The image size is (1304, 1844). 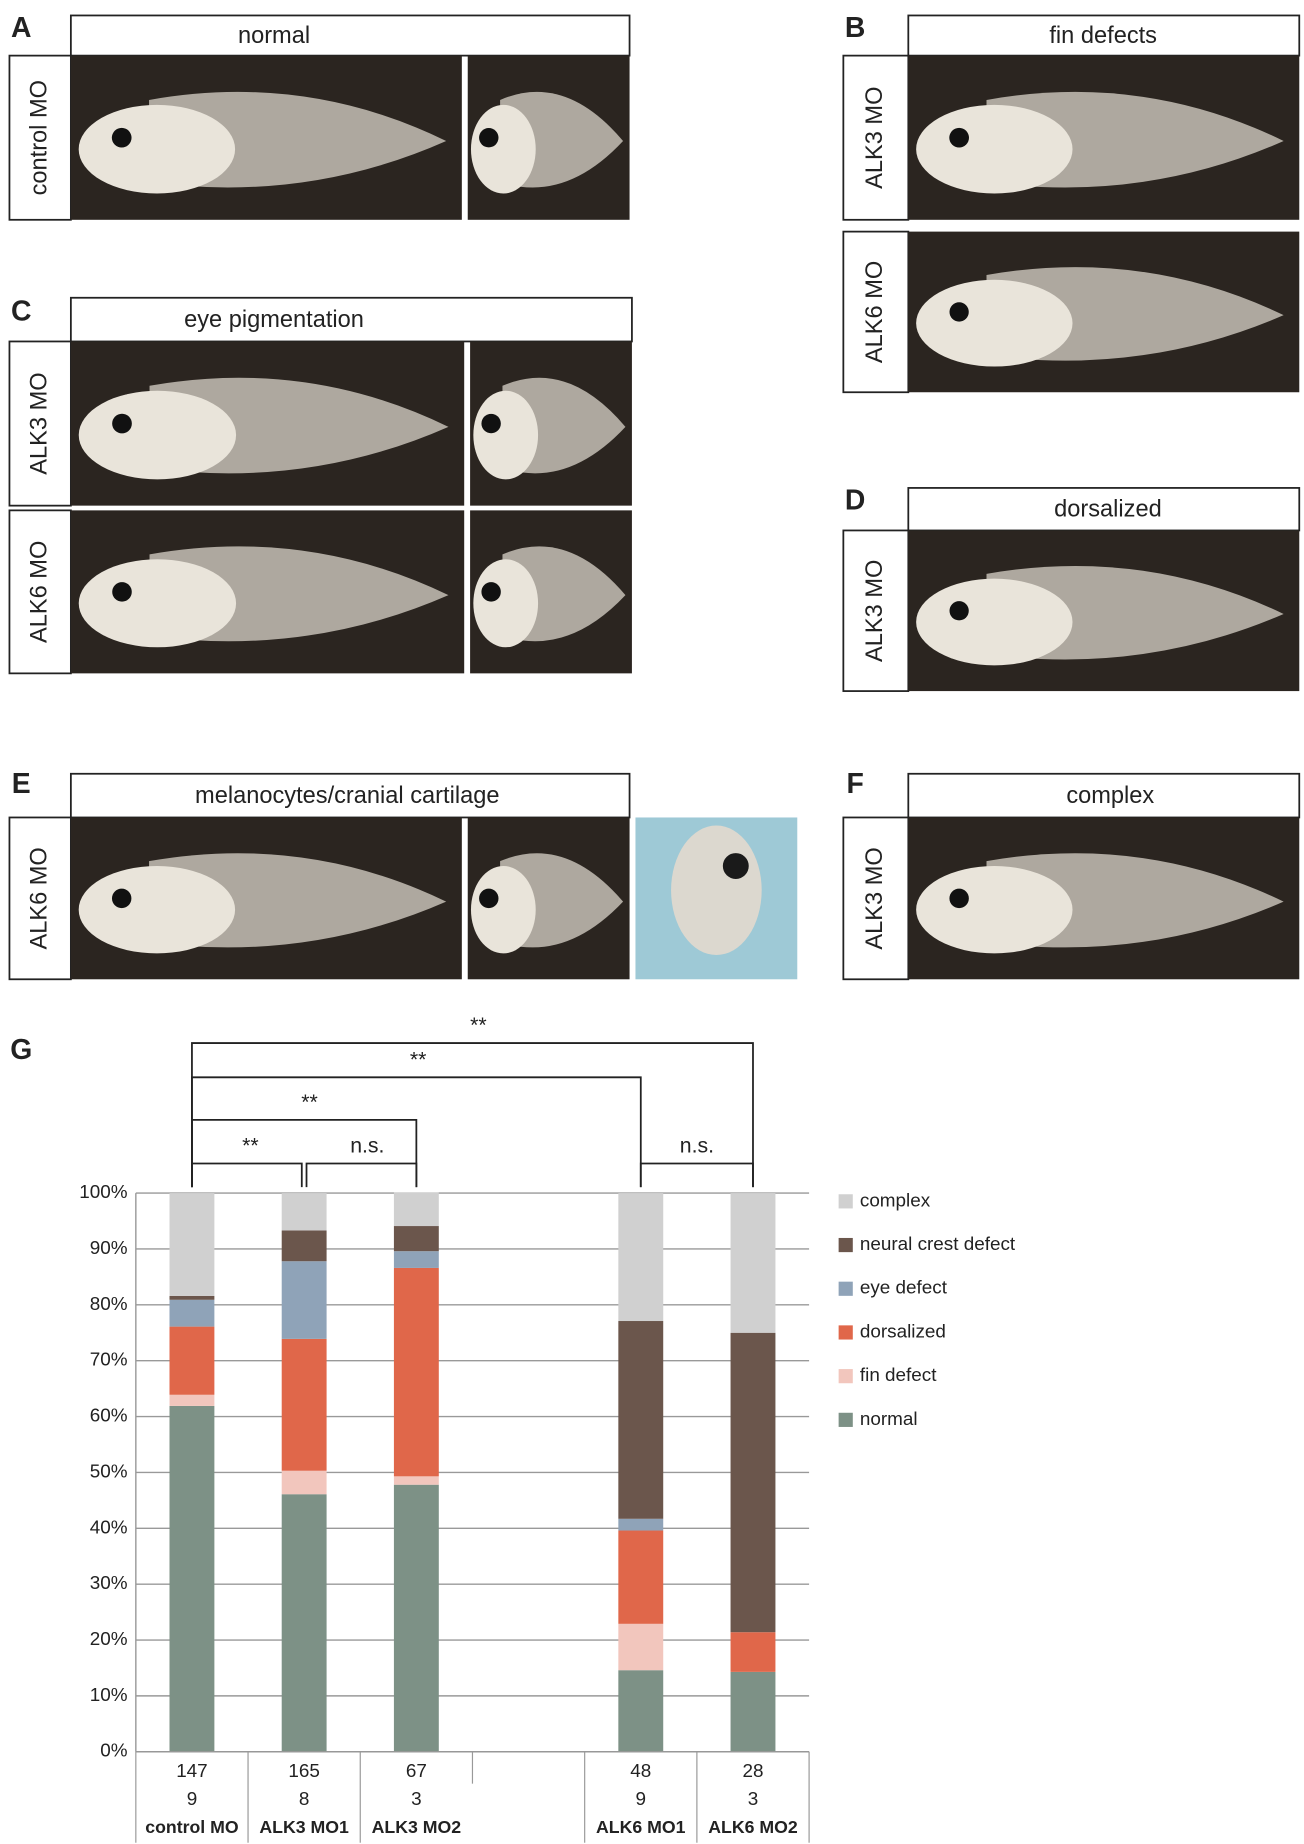 I want to click on embryo, so click(x=716, y=890).